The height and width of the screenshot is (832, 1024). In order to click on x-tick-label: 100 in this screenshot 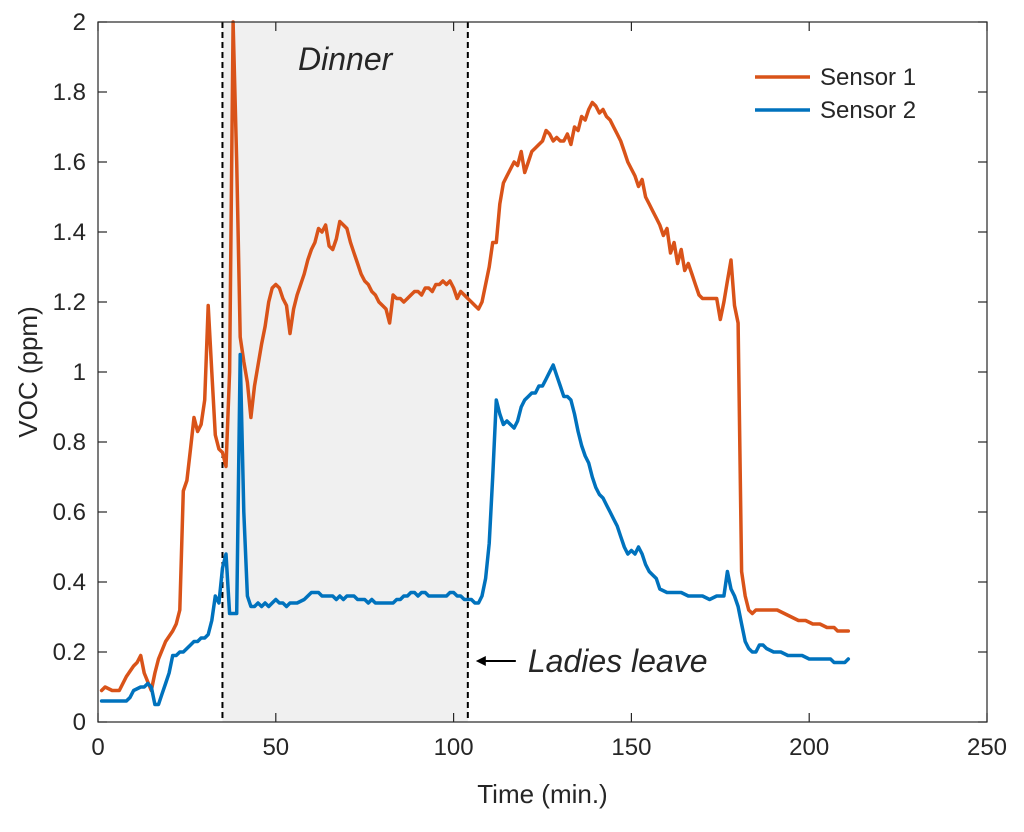, I will do `click(454, 747)`.